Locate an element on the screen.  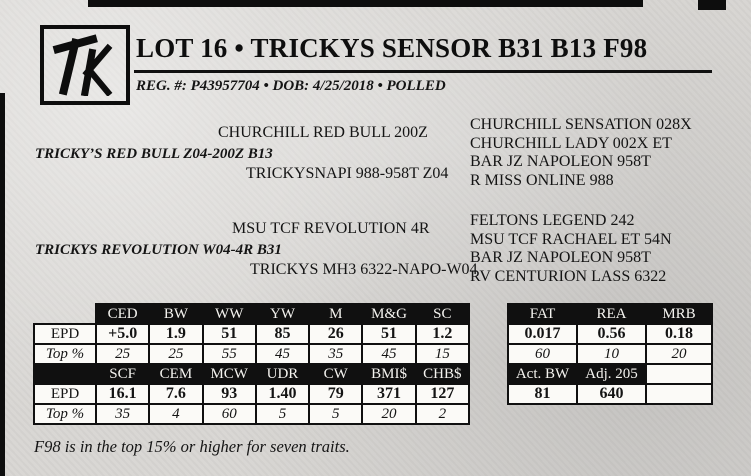
brand-logo is located at coordinates (85, 65).